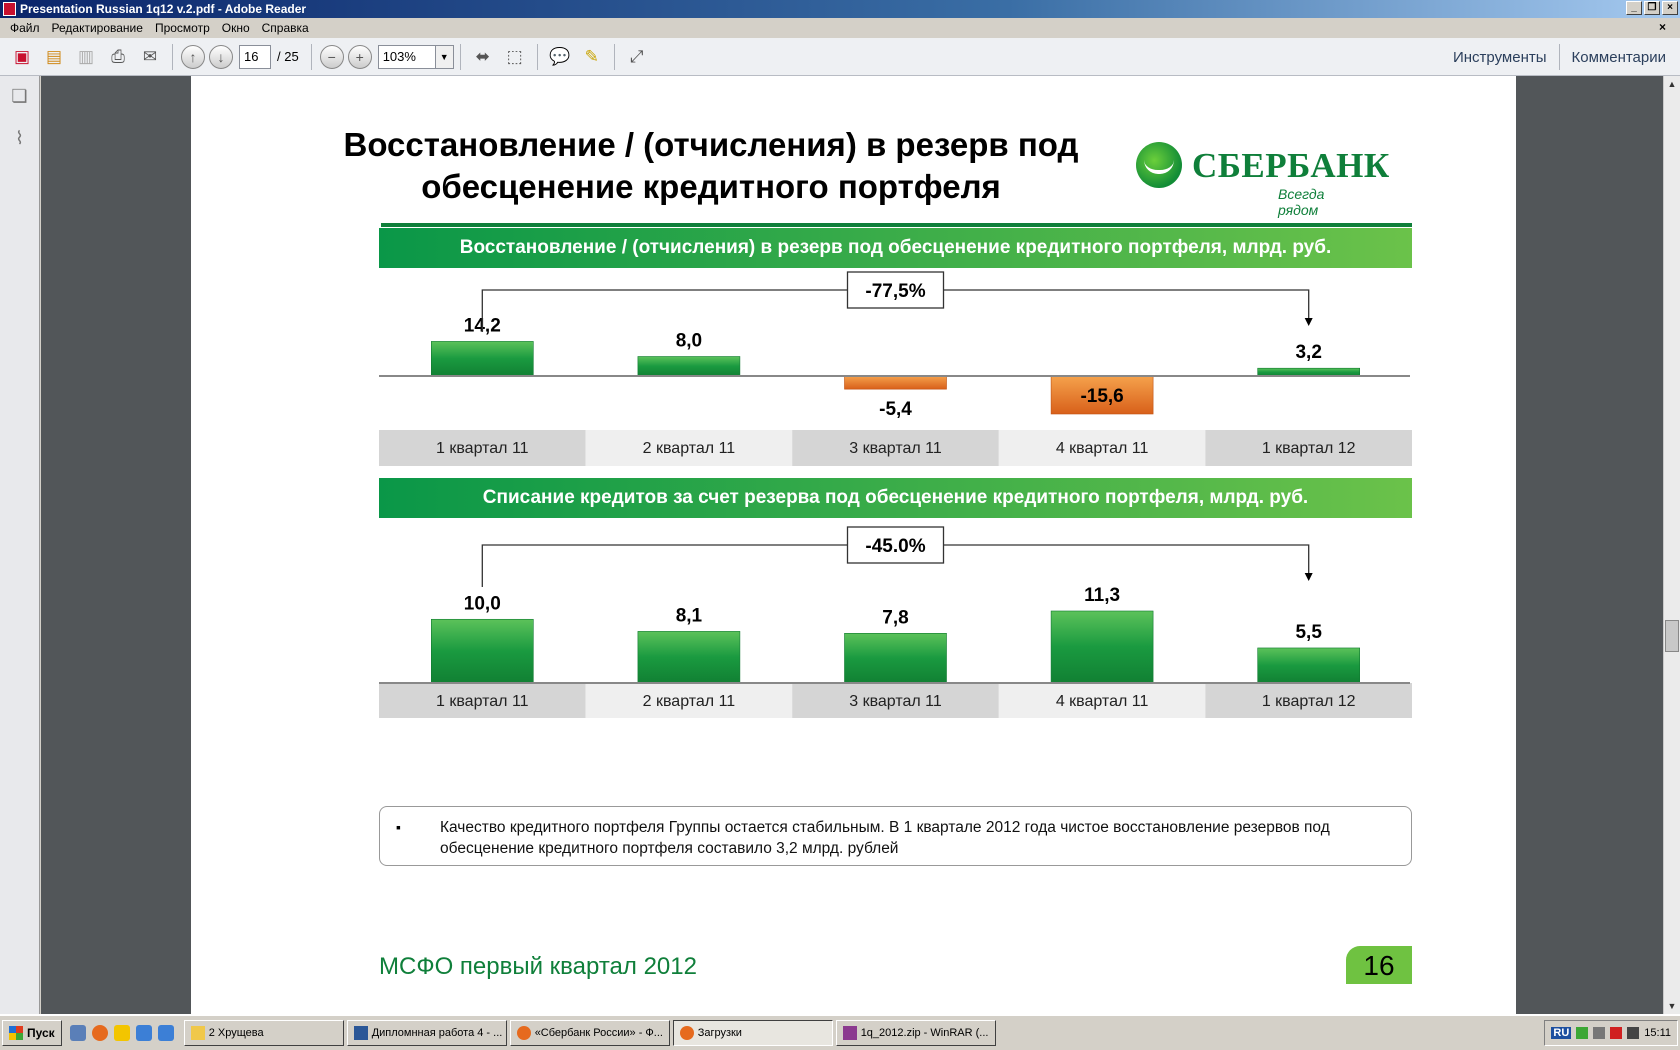 This screenshot has width=1680, height=1050. I want to click on vertical-scrollbar: ▲ ▼, so click(1671, 545).